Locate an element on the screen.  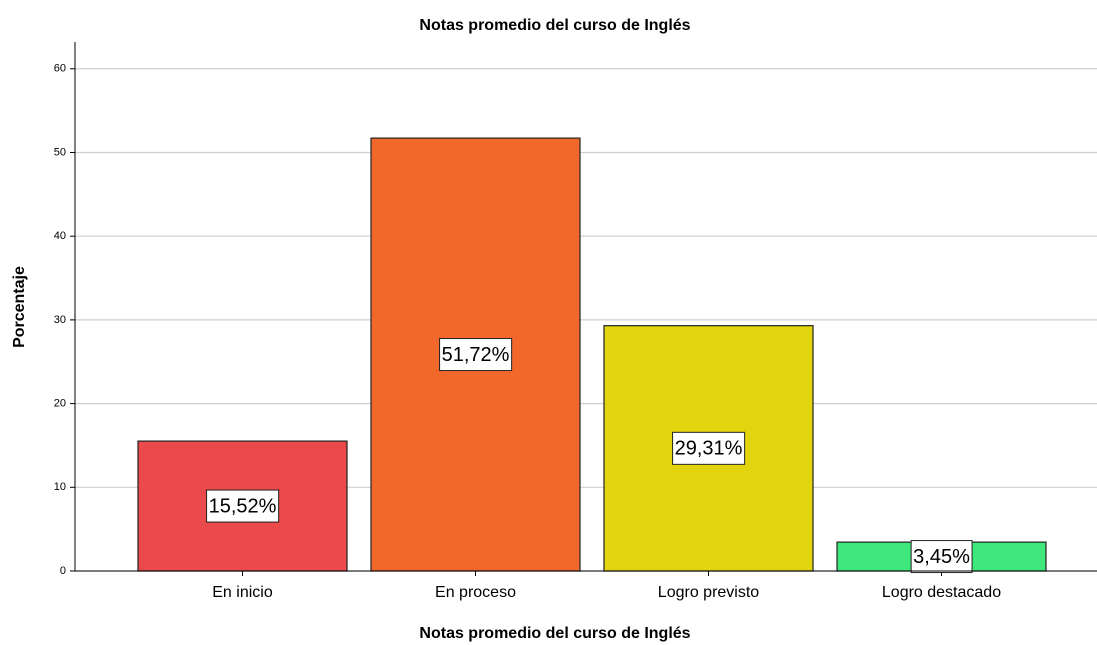
y-tick-label: 10 is located at coordinates (60, 487).